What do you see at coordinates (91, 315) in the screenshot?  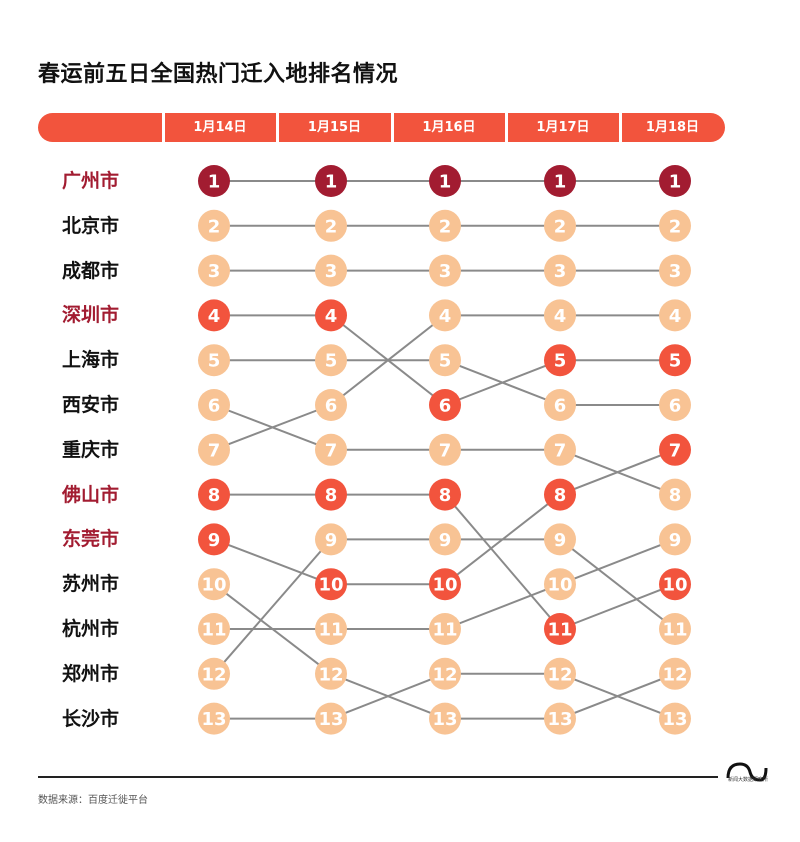 I see `city-label: 深圳市` at bounding box center [91, 315].